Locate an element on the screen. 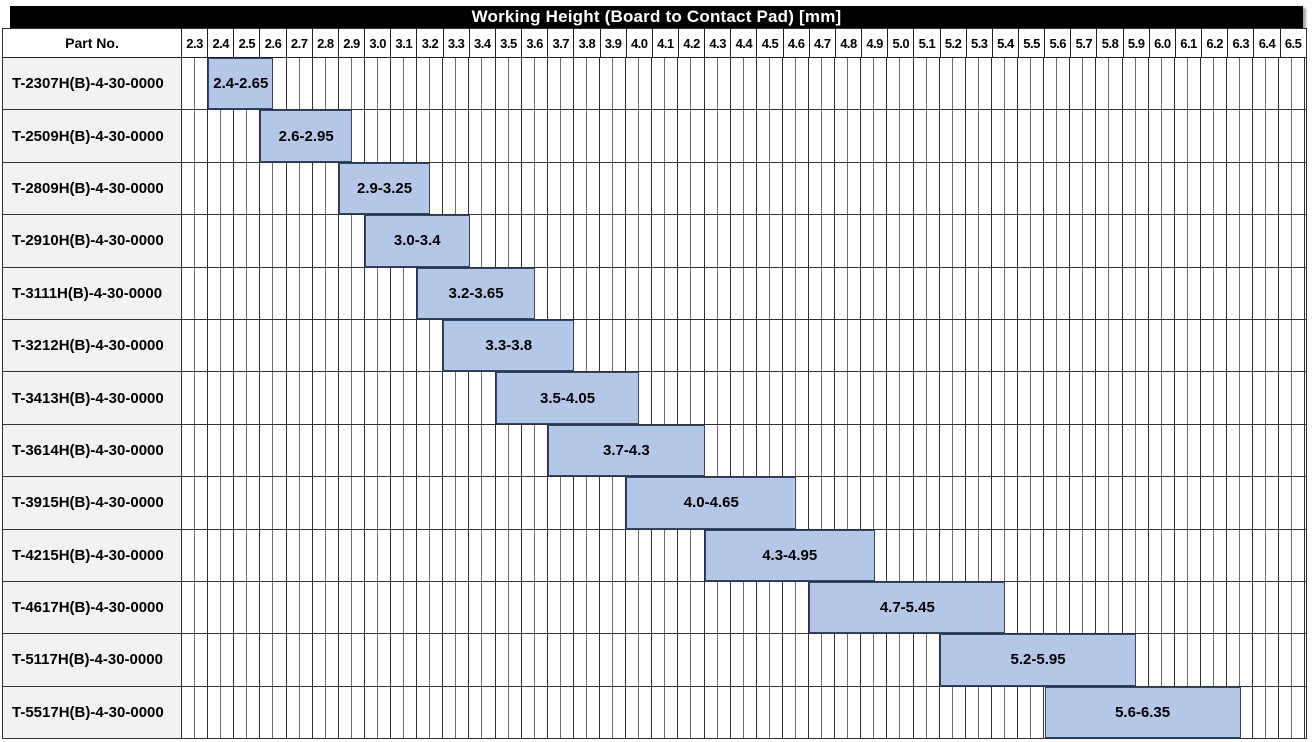  x-tick-label: 4.4 is located at coordinates (744, 43).